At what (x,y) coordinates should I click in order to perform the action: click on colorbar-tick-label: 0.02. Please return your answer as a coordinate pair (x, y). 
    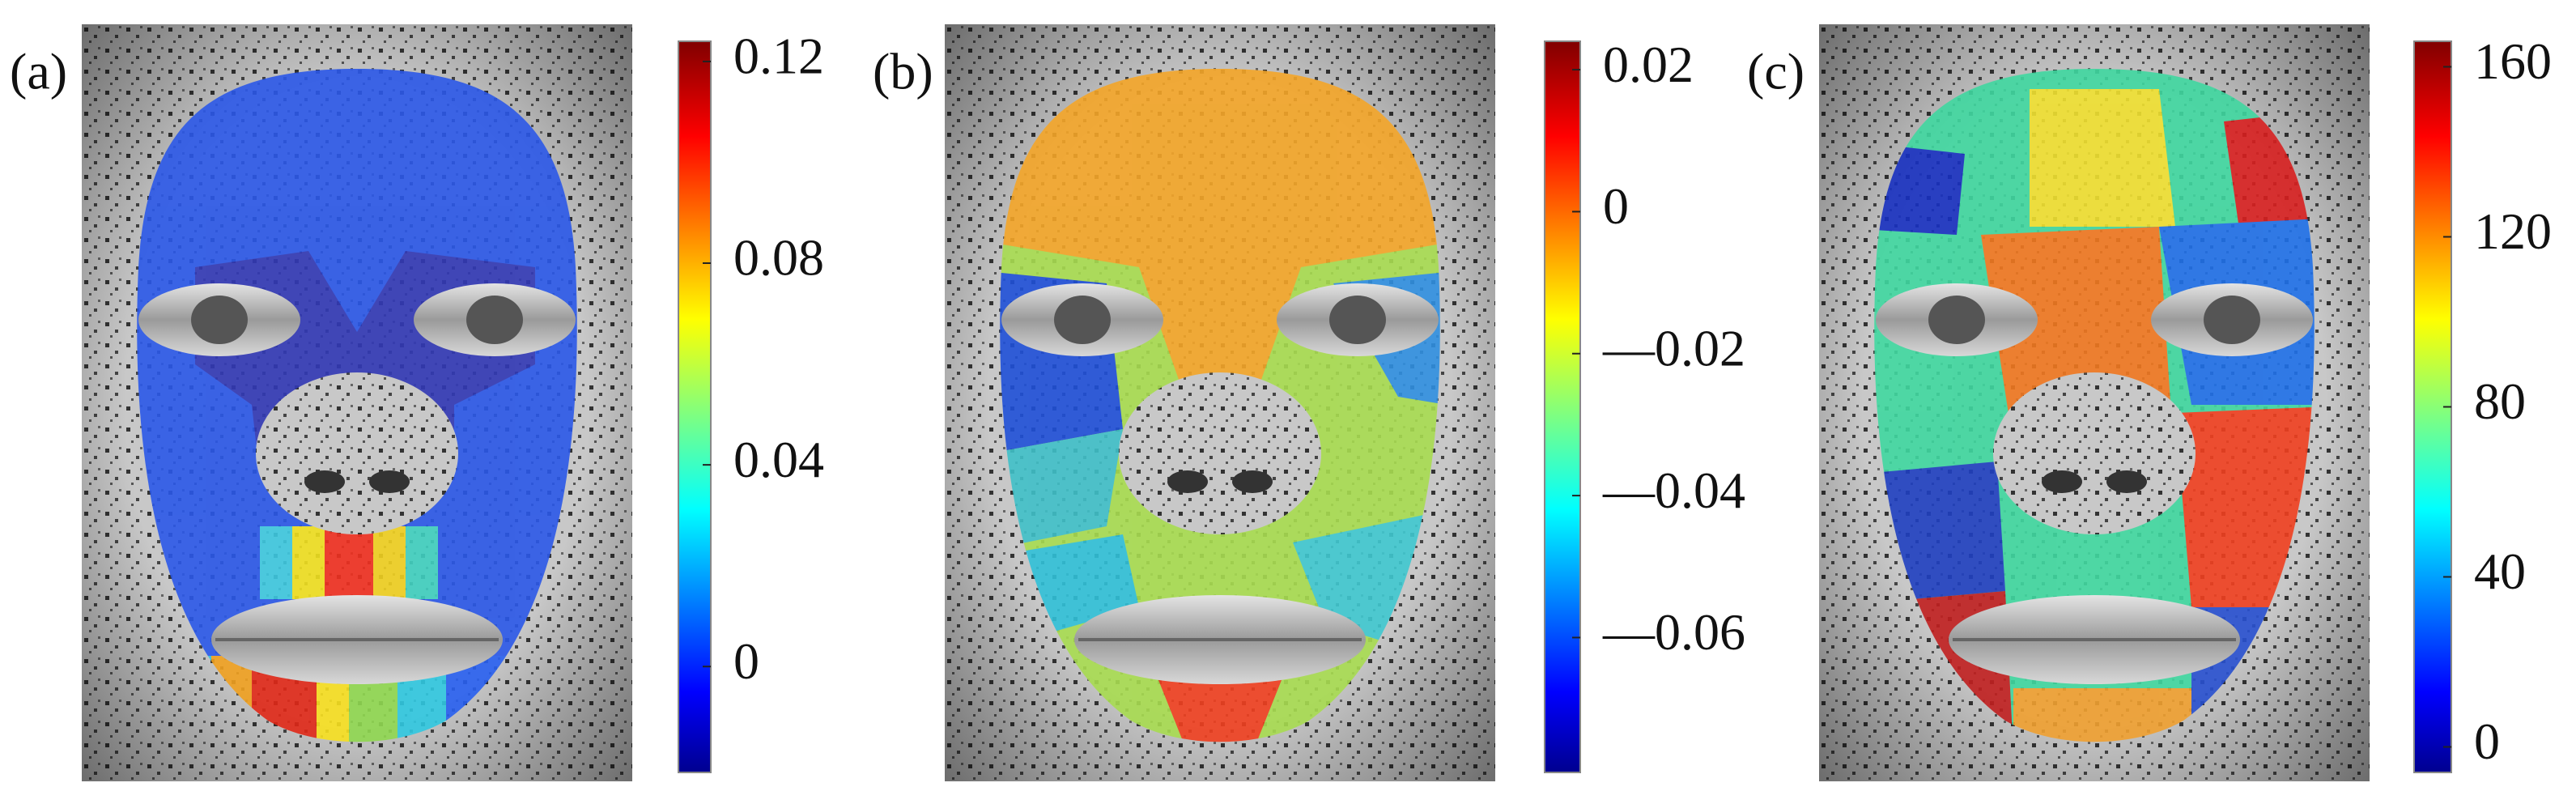
    Looking at the image, I should click on (1648, 64).